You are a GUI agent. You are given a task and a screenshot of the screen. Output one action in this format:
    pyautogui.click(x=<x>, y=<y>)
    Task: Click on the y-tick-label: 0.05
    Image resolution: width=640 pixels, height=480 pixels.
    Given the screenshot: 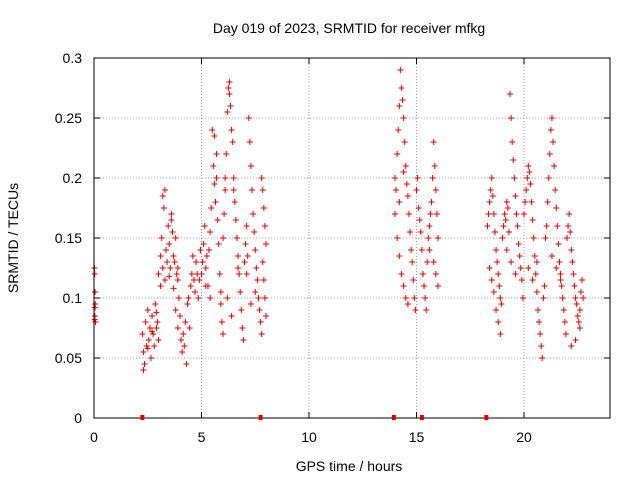 What is the action you would take?
    pyautogui.click(x=68, y=358)
    